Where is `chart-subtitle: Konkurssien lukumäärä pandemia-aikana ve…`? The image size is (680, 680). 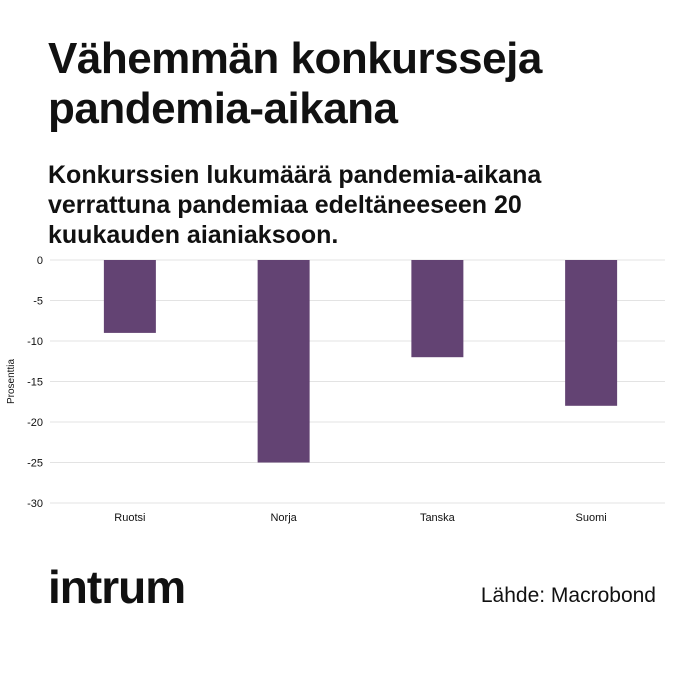
chart-subtitle: Konkurssien lukumäärä pandemia-aikana ve… is located at coordinates (295, 205).